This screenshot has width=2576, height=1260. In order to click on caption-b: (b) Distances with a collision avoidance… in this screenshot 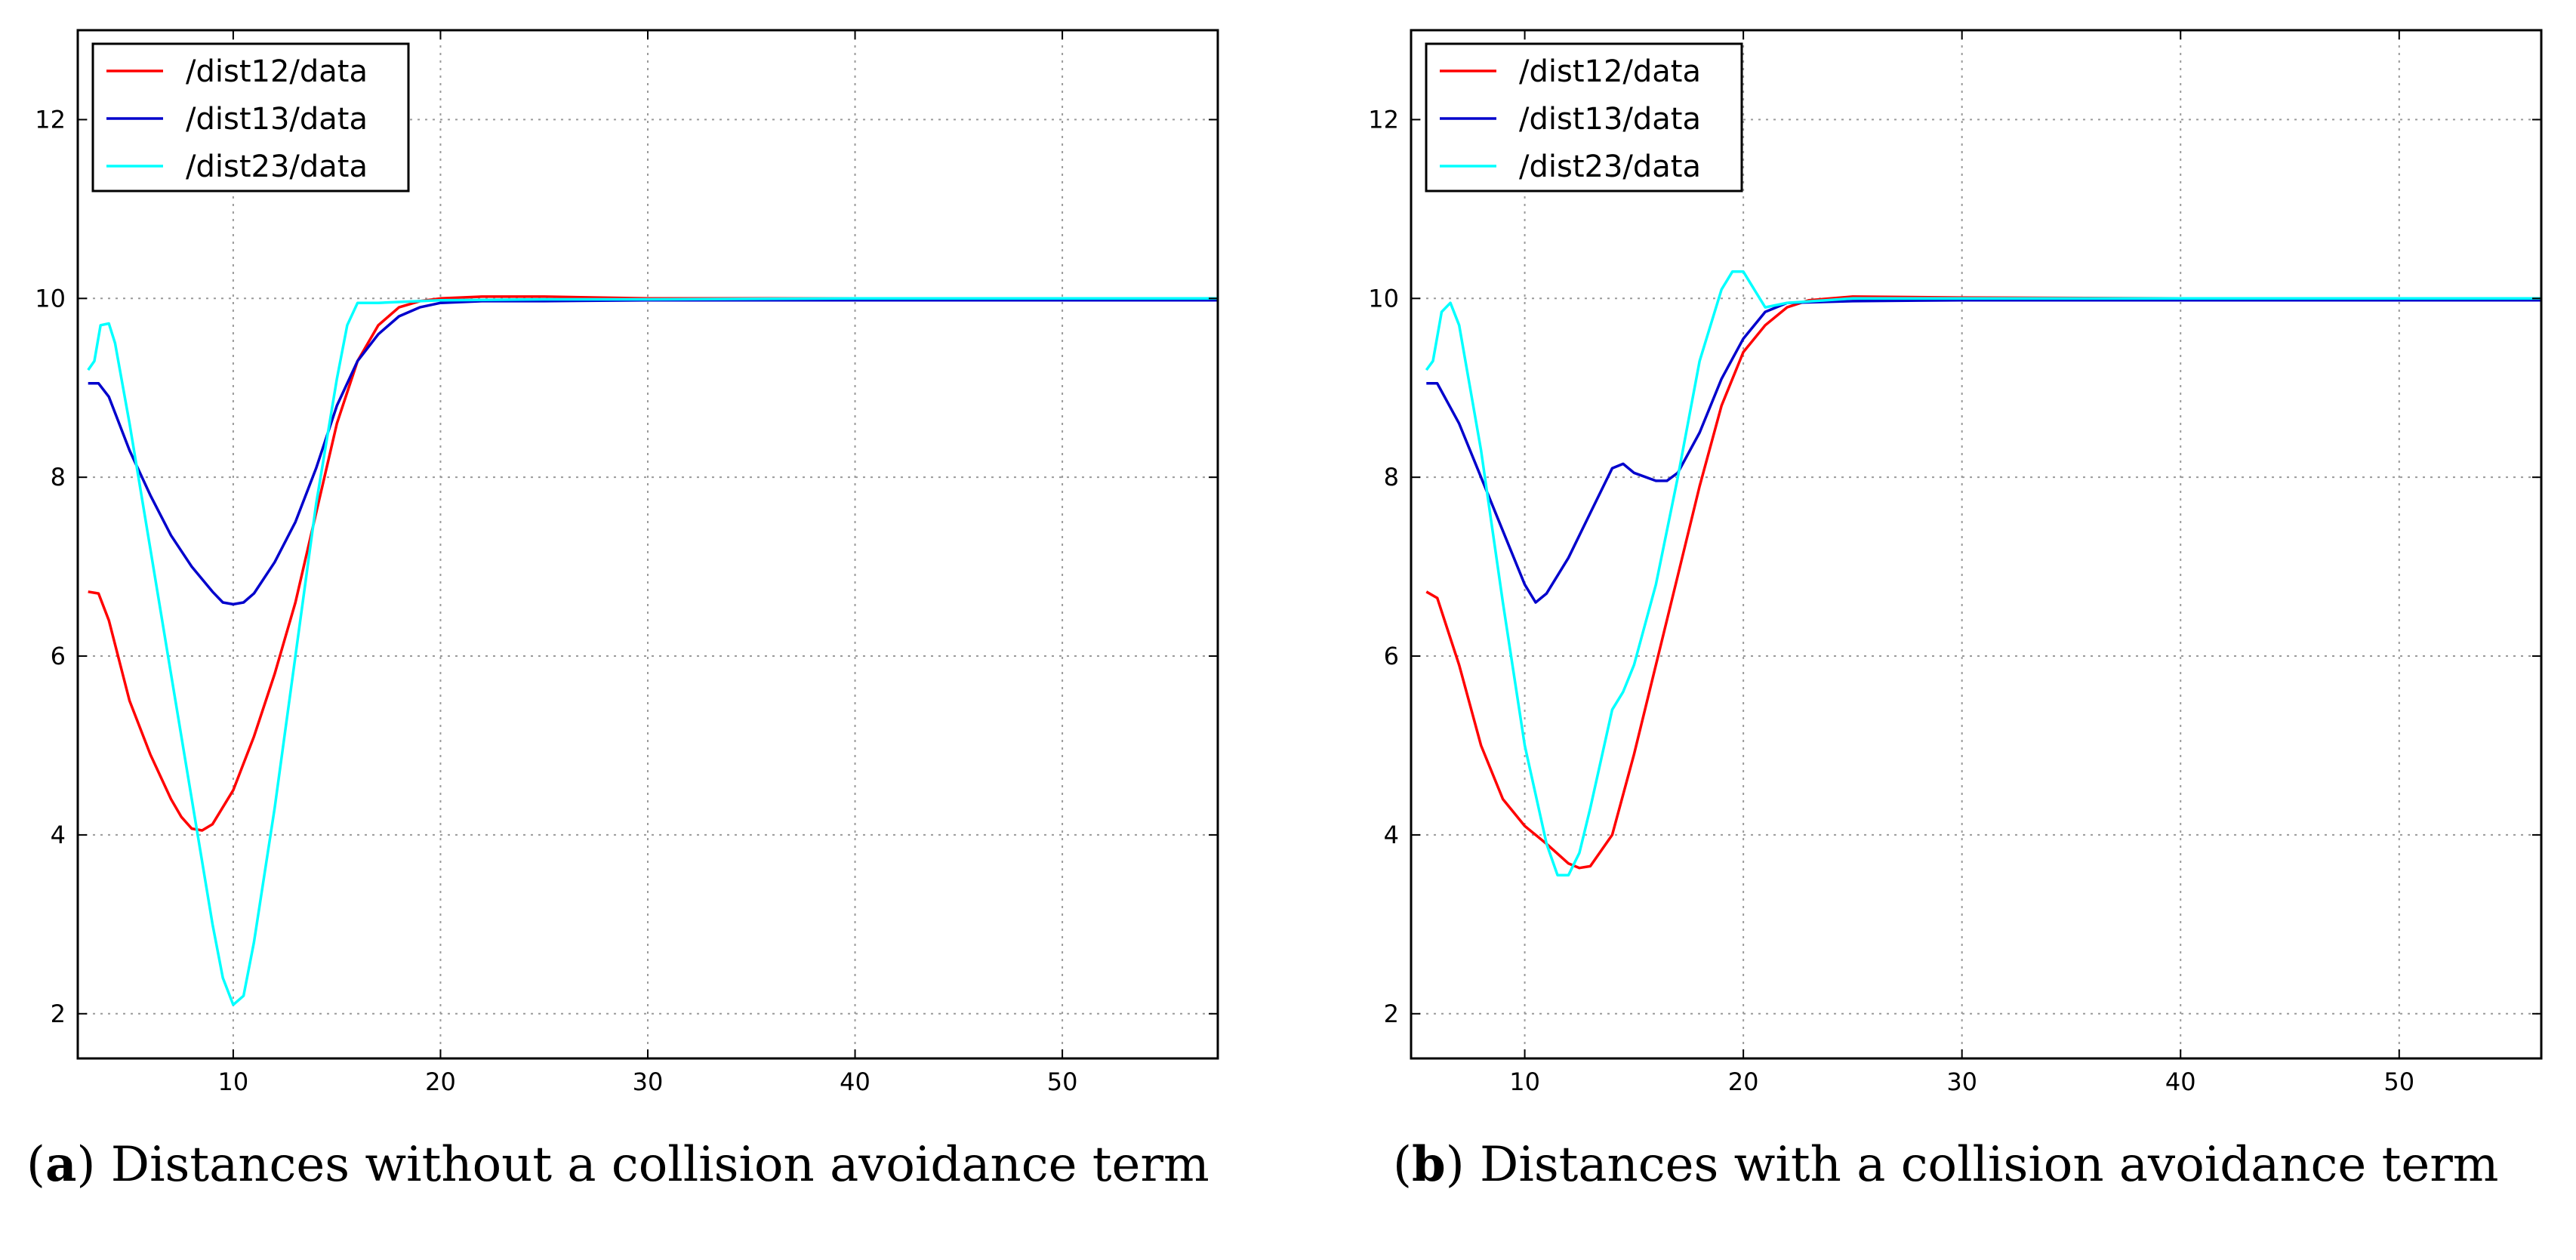, I will do `click(1946, 1164)`.